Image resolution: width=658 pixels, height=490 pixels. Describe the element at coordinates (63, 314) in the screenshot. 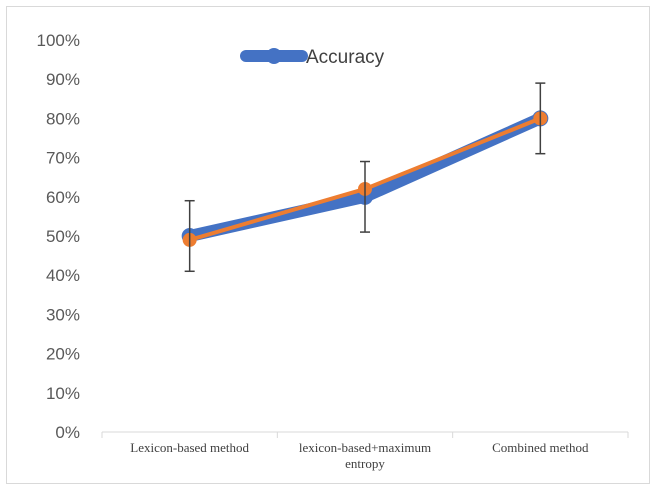

I see `y-tick-label: 30%` at that location.